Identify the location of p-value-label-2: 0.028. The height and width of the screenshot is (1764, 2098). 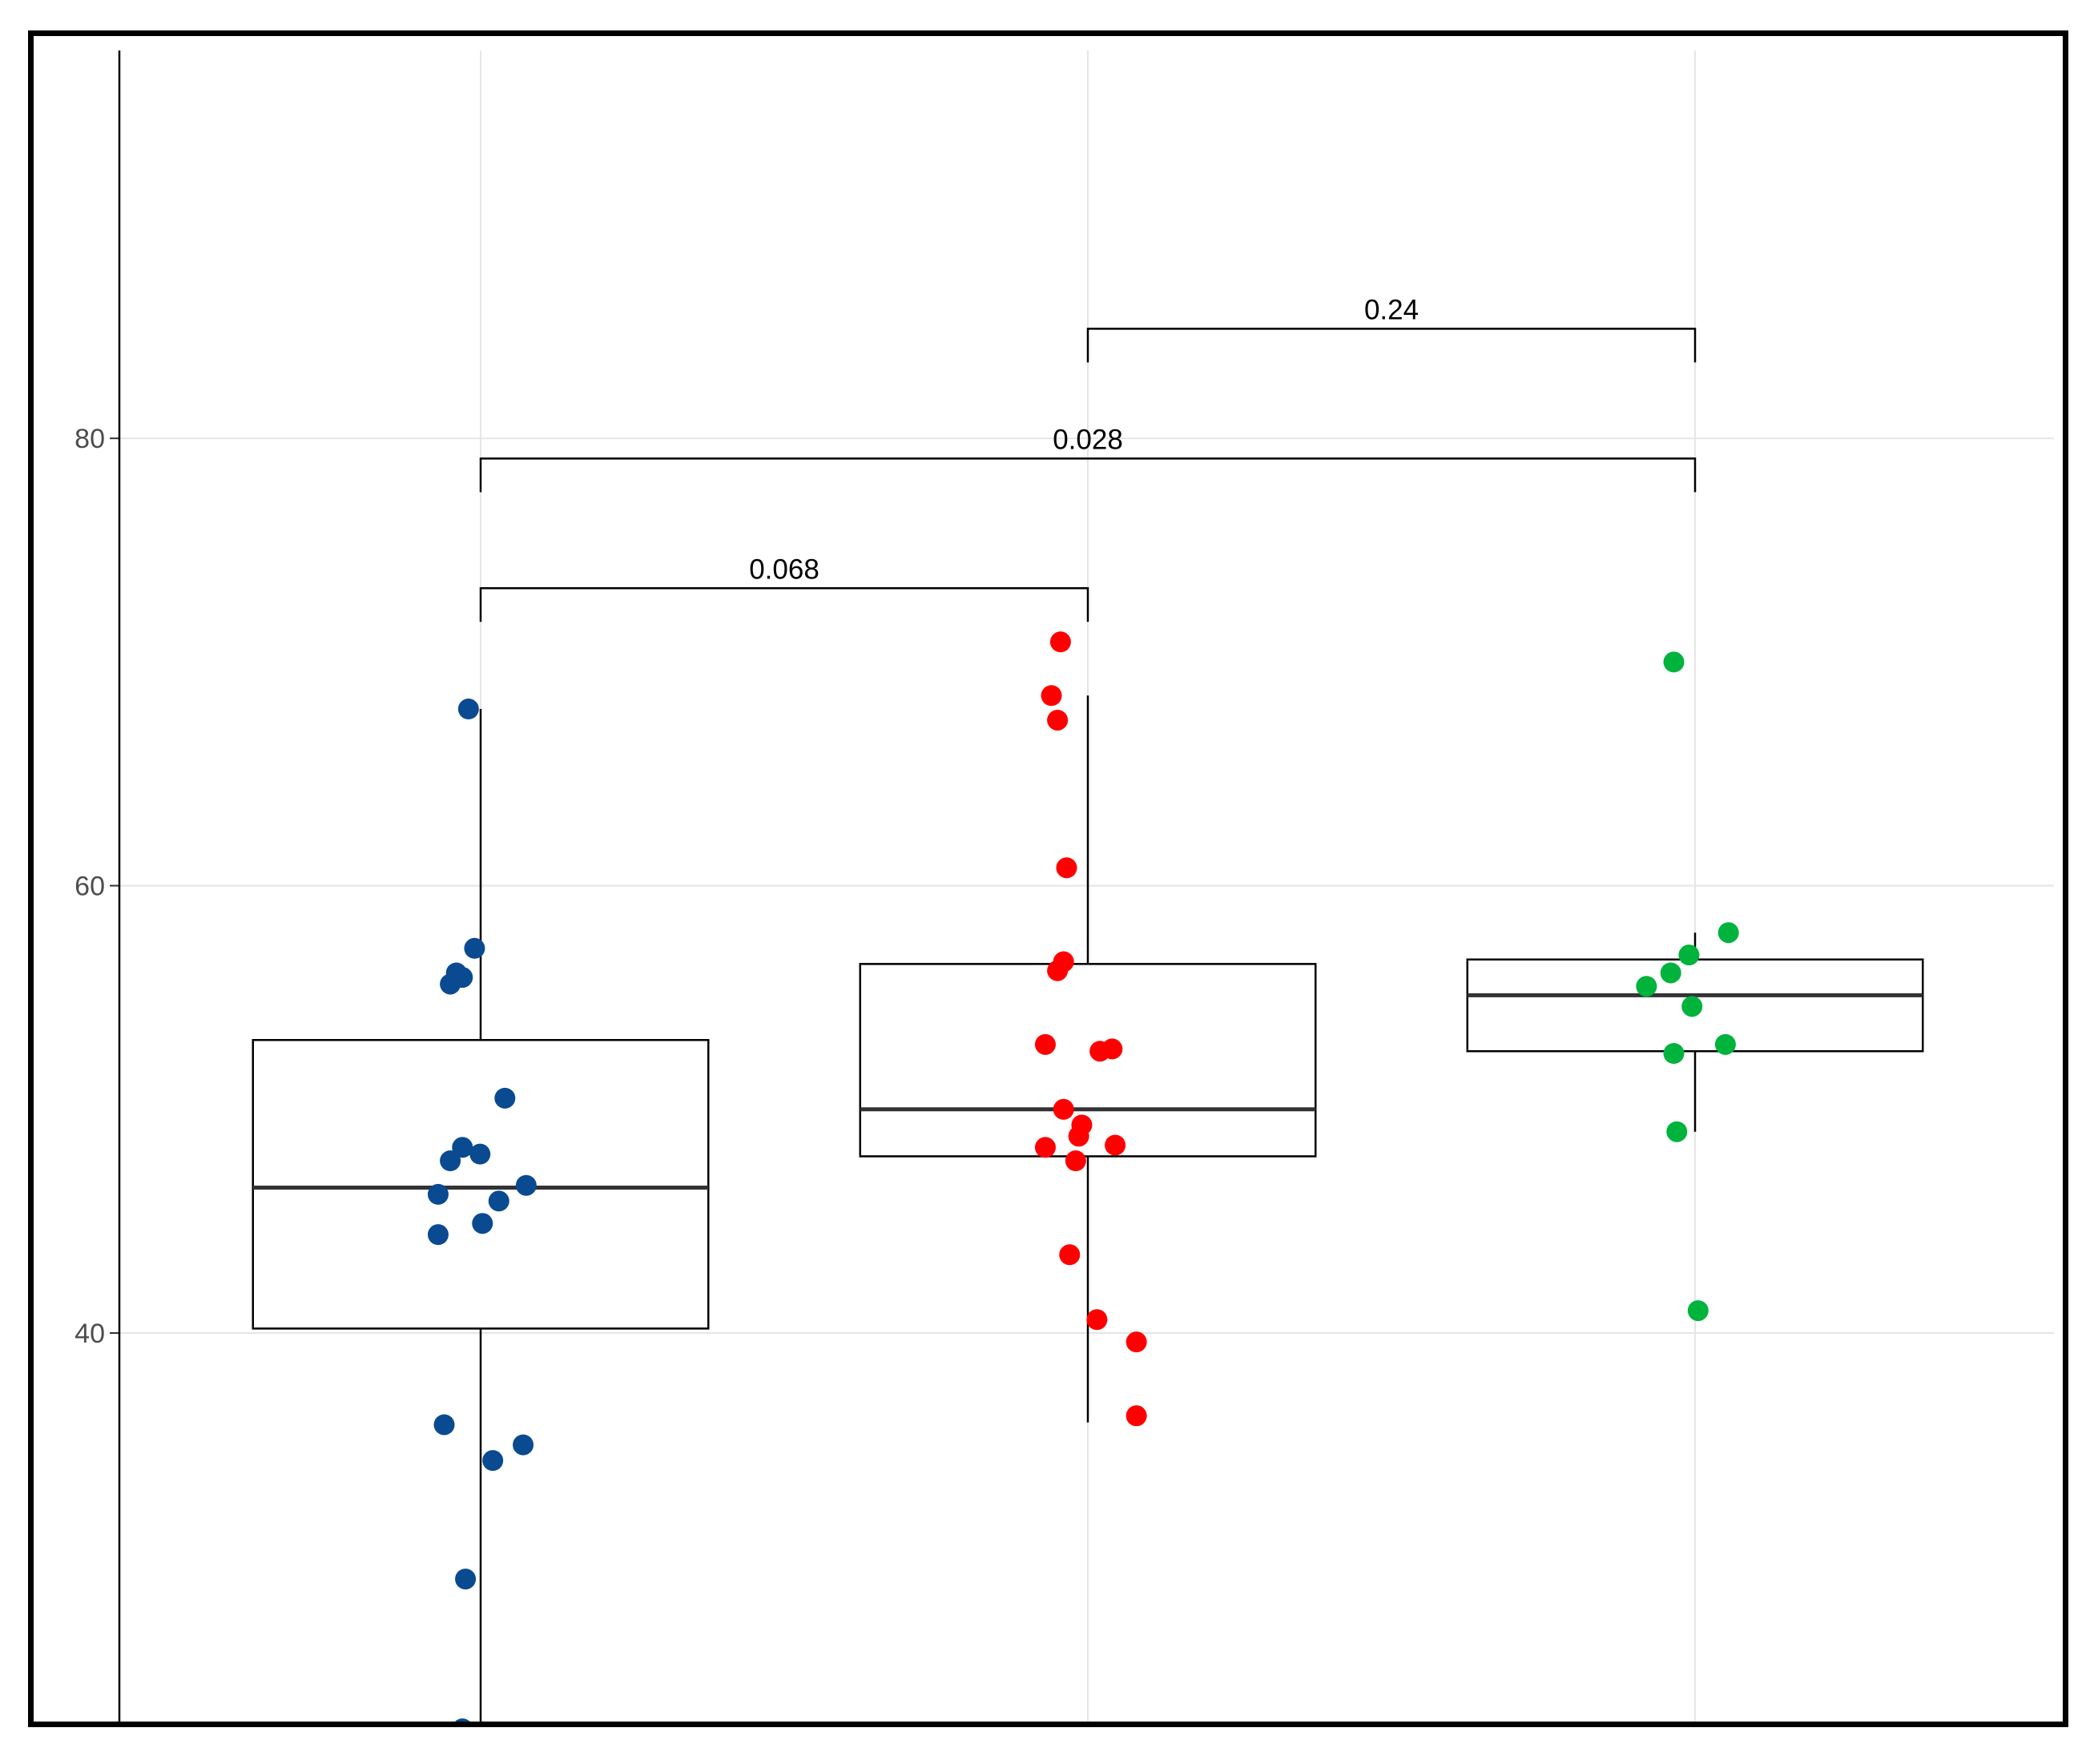
(1088, 439).